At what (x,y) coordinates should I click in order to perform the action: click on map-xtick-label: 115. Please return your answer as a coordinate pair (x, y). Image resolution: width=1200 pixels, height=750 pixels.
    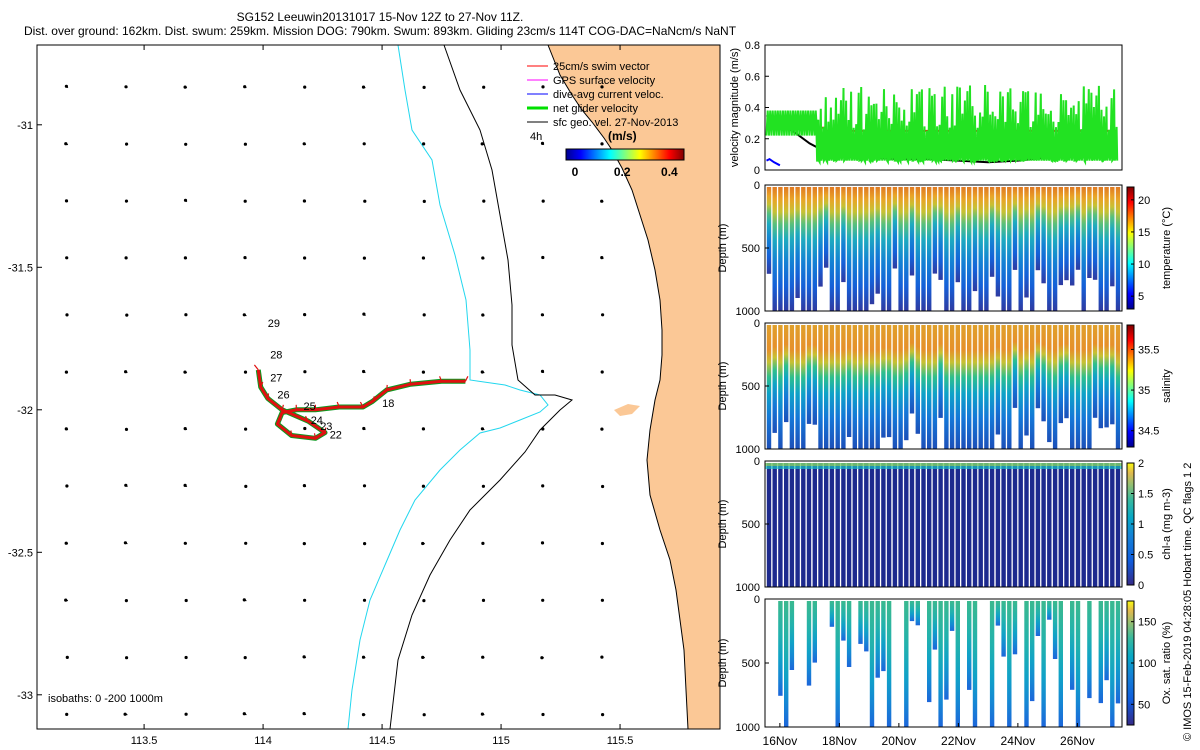
    Looking at the image, I should click on (501, 741).